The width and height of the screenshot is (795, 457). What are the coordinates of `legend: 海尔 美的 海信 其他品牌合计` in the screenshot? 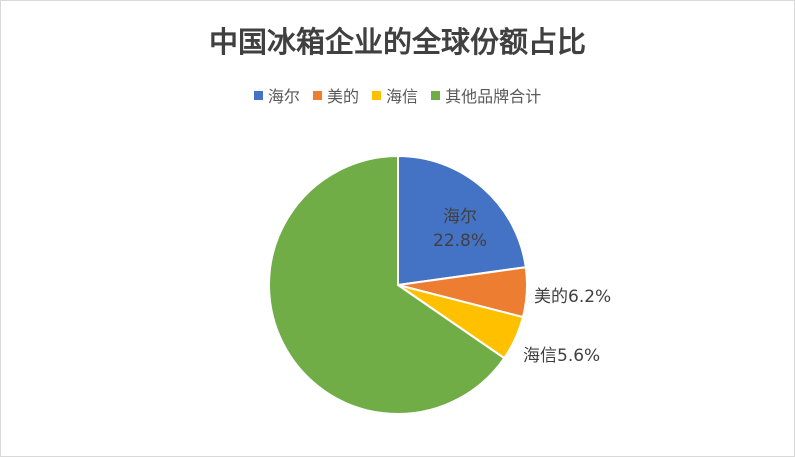 It's located at (397, 95).